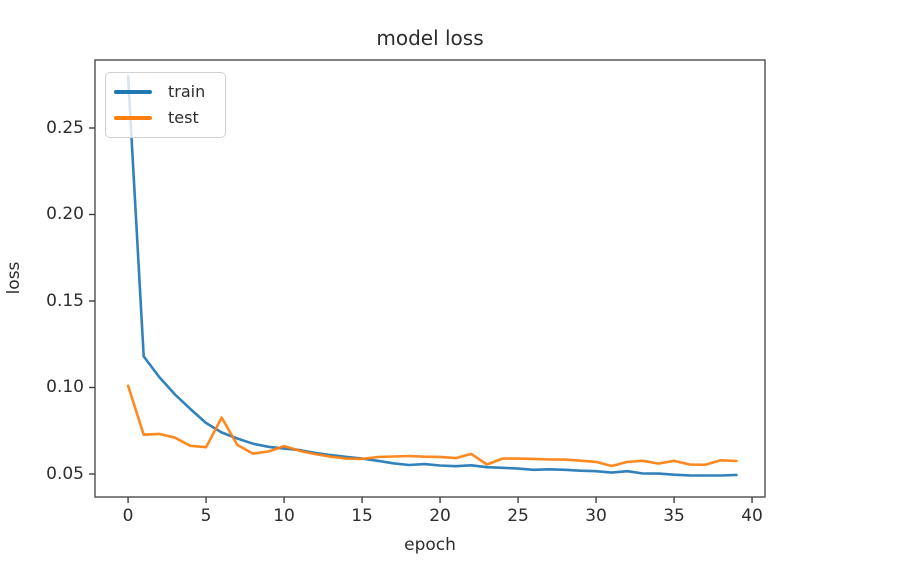 This screenshot has height=572, width=906. Describe the element at coordinates (14, 278) in the screenshot. I see `y-axis-label: loss` at that location.